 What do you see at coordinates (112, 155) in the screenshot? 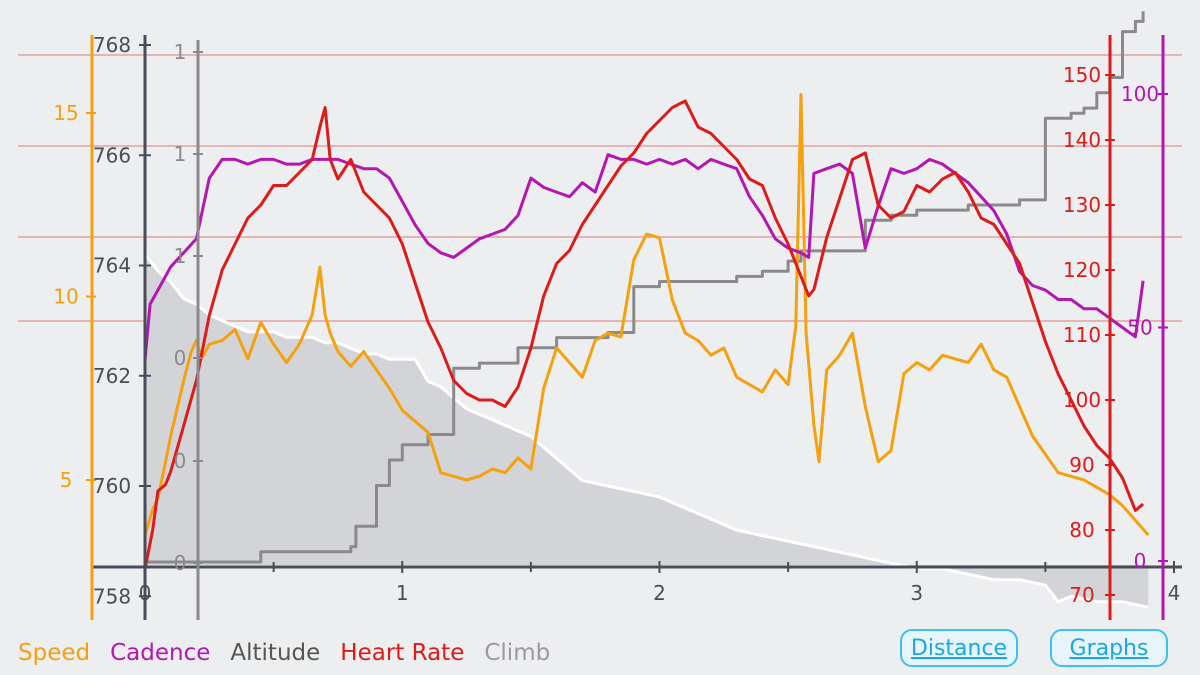
I see `altitude-tick-label: 766` at bounding box center [112, 155].